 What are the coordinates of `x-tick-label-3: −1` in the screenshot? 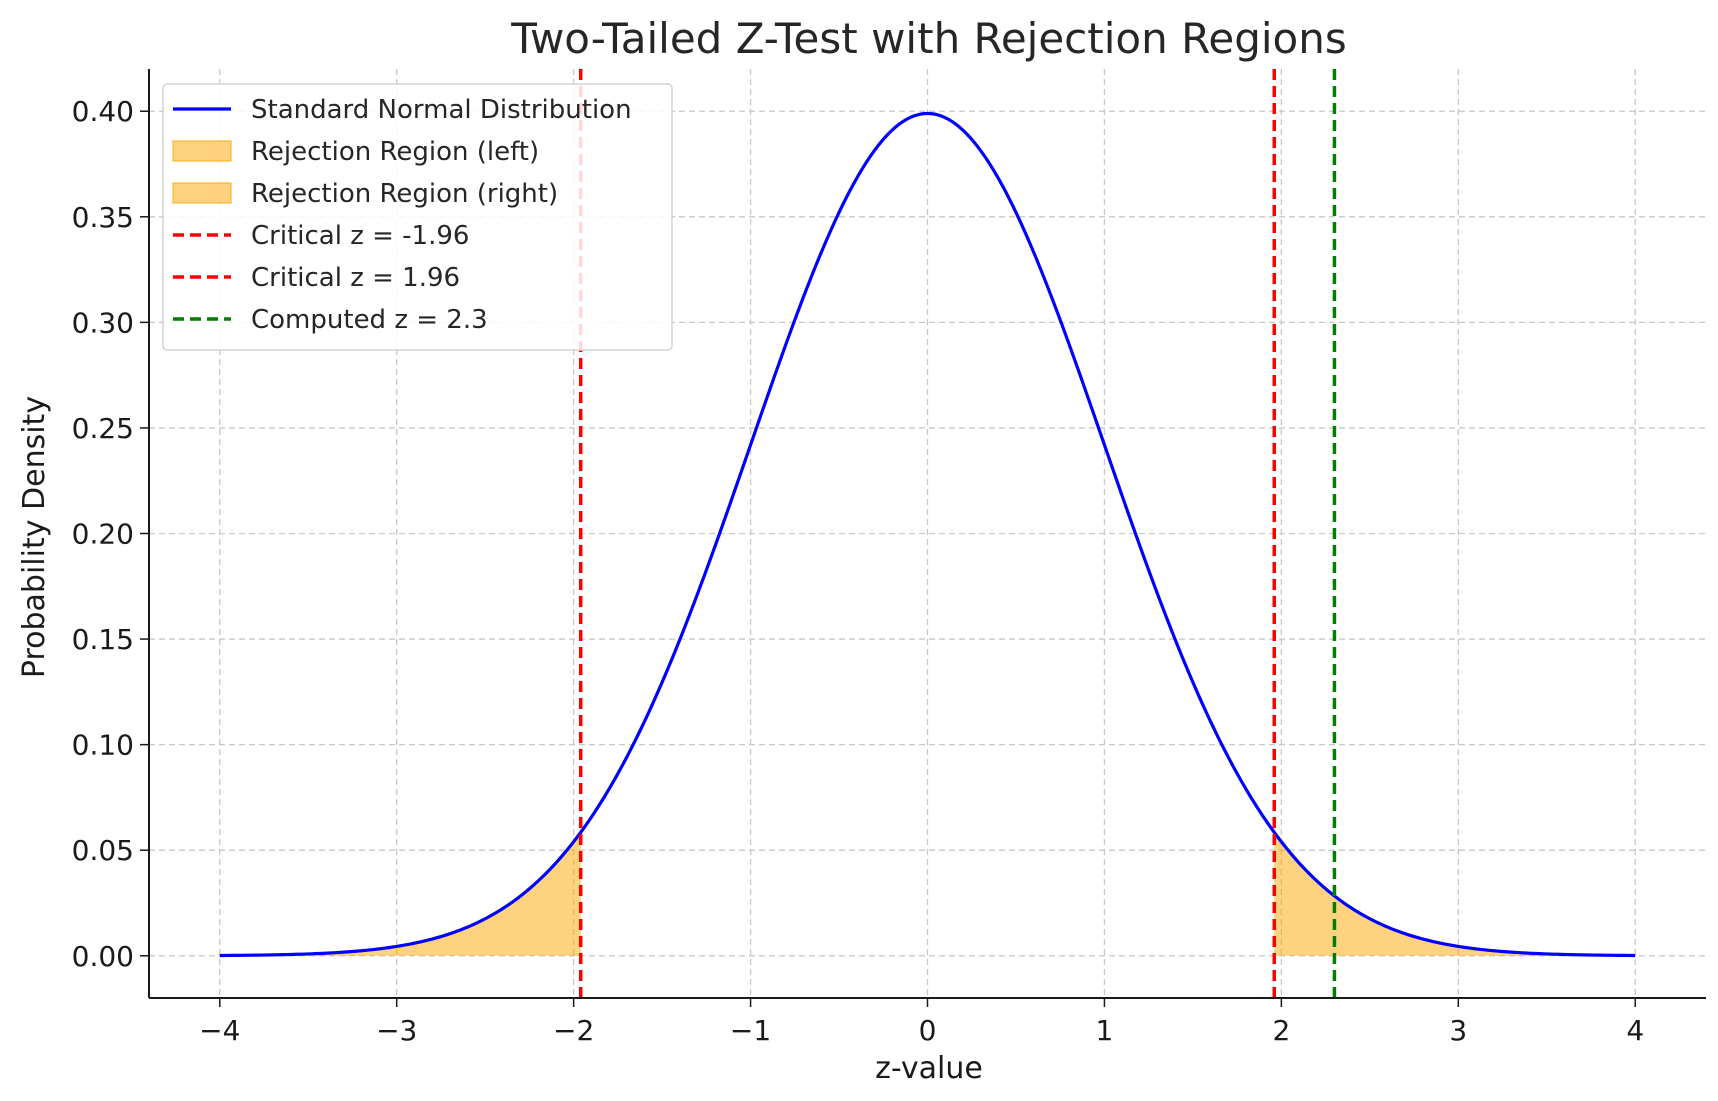 It's located at (750, 1030).